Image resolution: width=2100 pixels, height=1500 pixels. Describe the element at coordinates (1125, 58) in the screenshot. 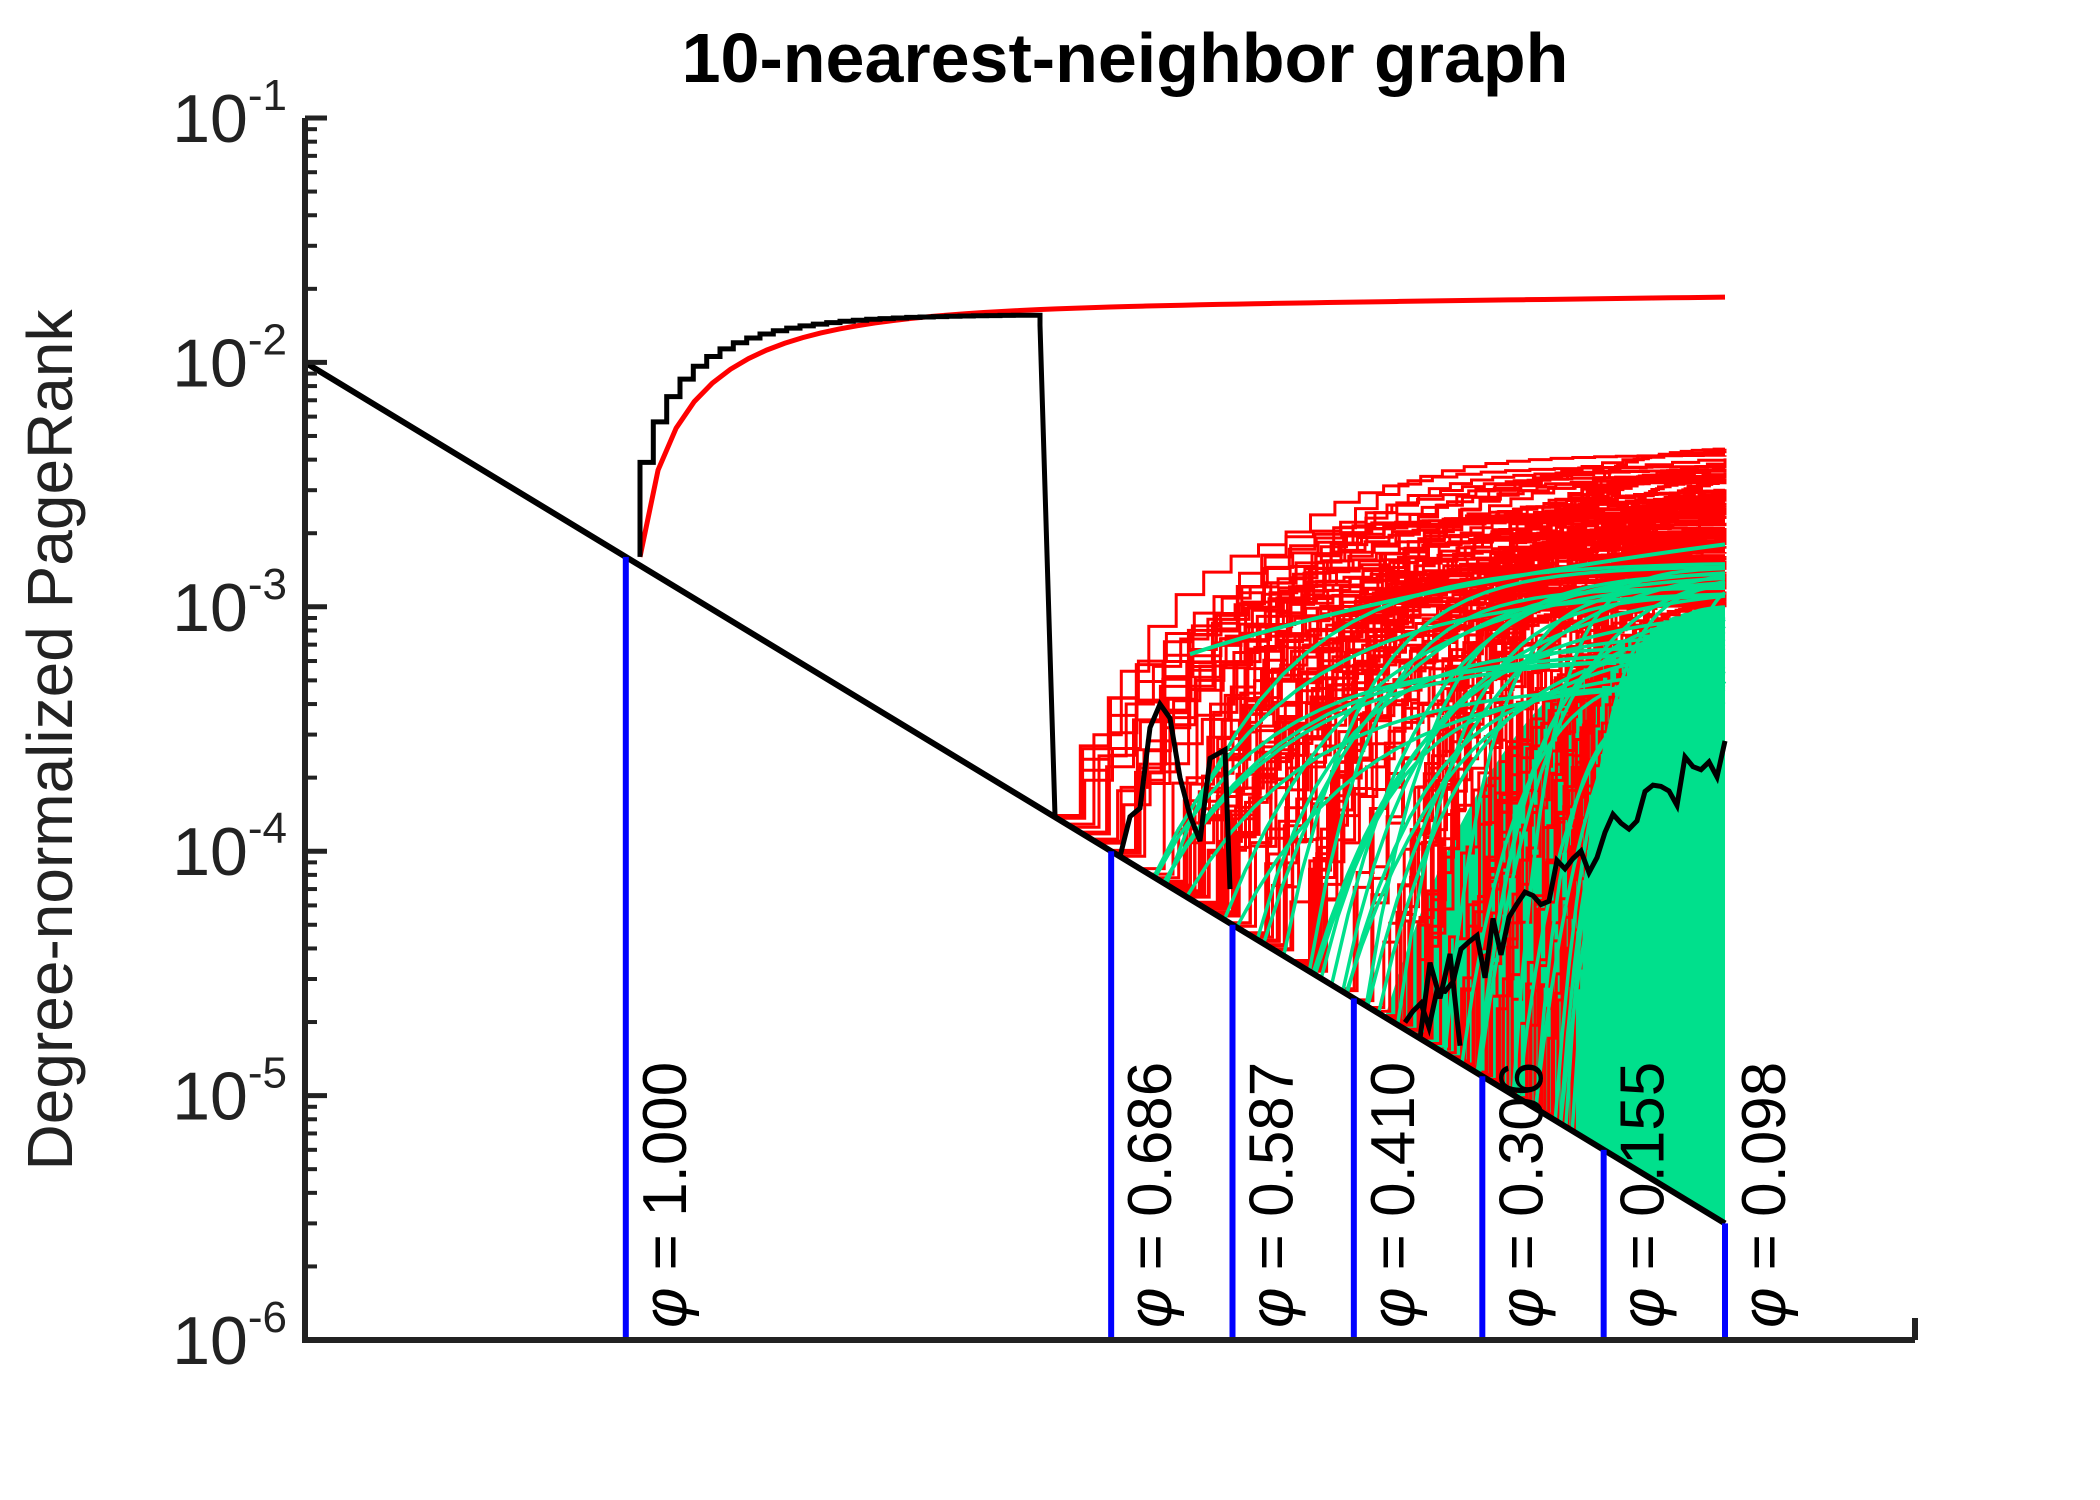

I see `chart-title: 10-nearest-neighbor graph` at that location.